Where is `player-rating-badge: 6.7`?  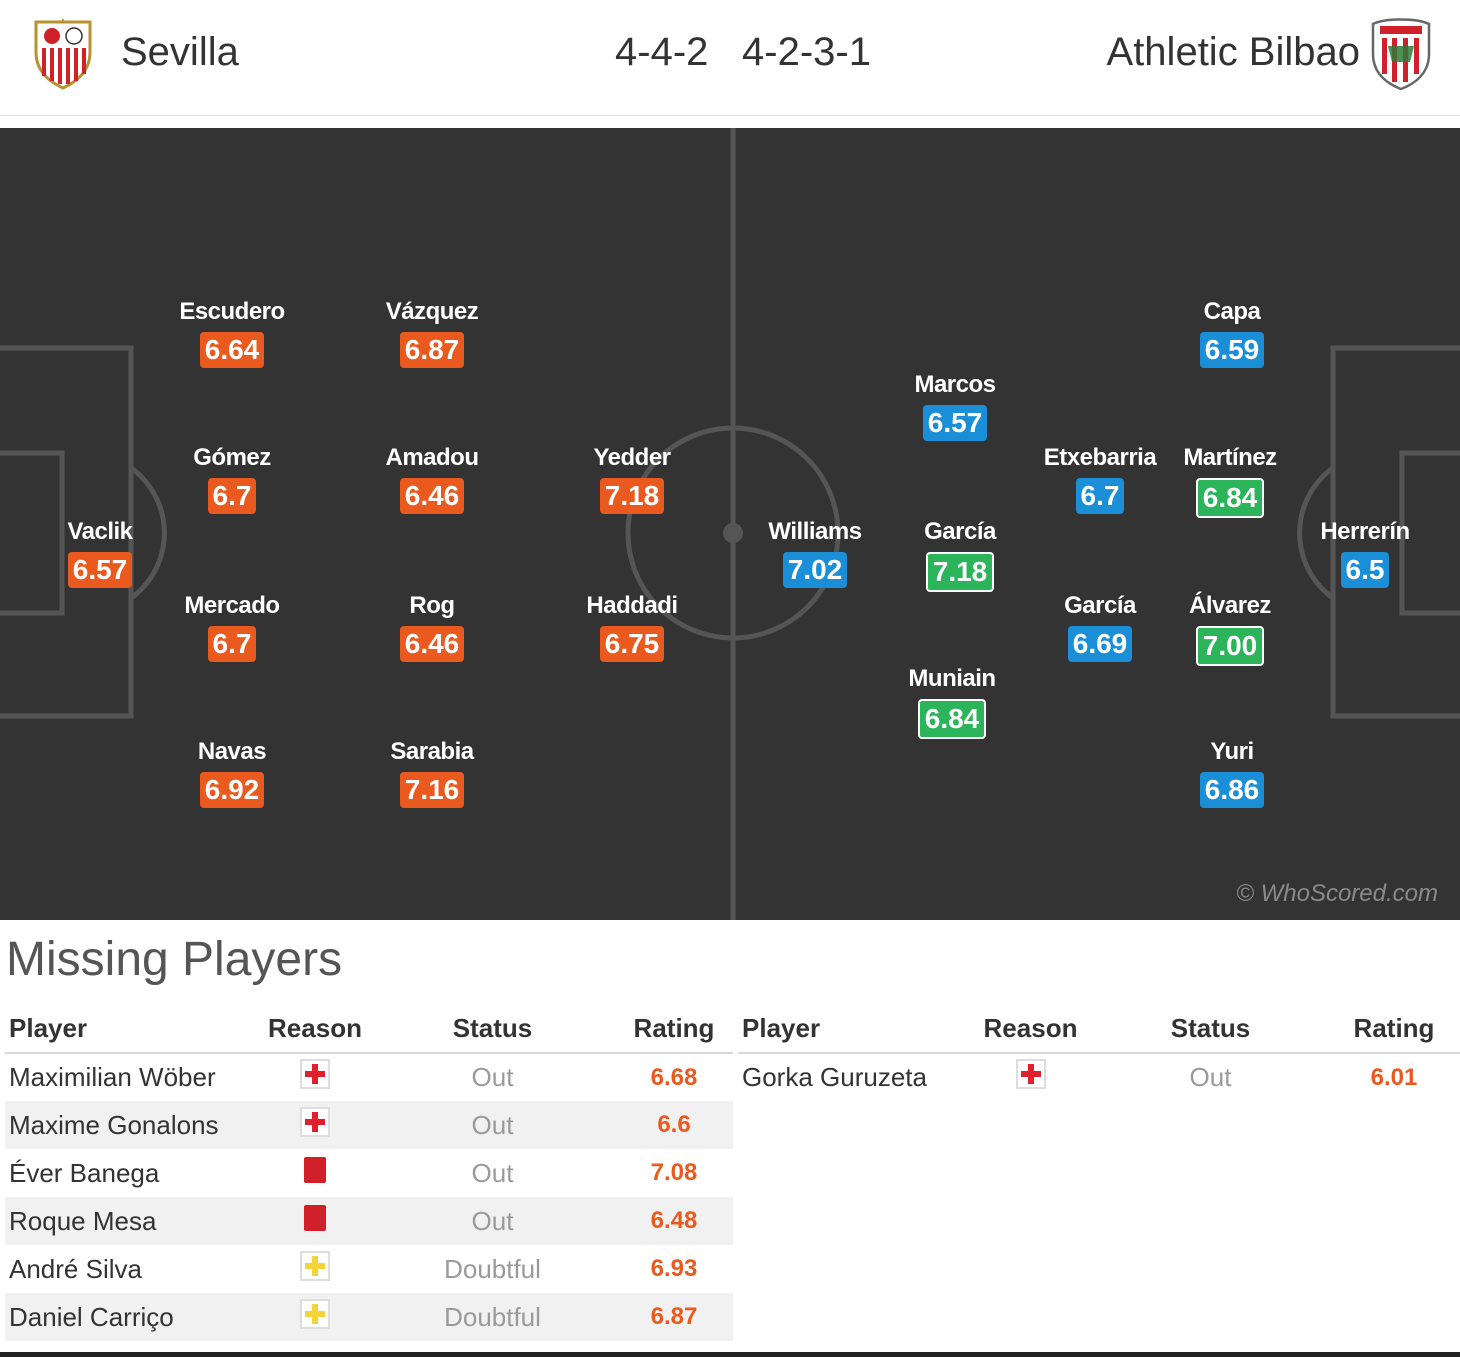 player-rating-badge: 6.7 is located at coordinates (1100, 496).